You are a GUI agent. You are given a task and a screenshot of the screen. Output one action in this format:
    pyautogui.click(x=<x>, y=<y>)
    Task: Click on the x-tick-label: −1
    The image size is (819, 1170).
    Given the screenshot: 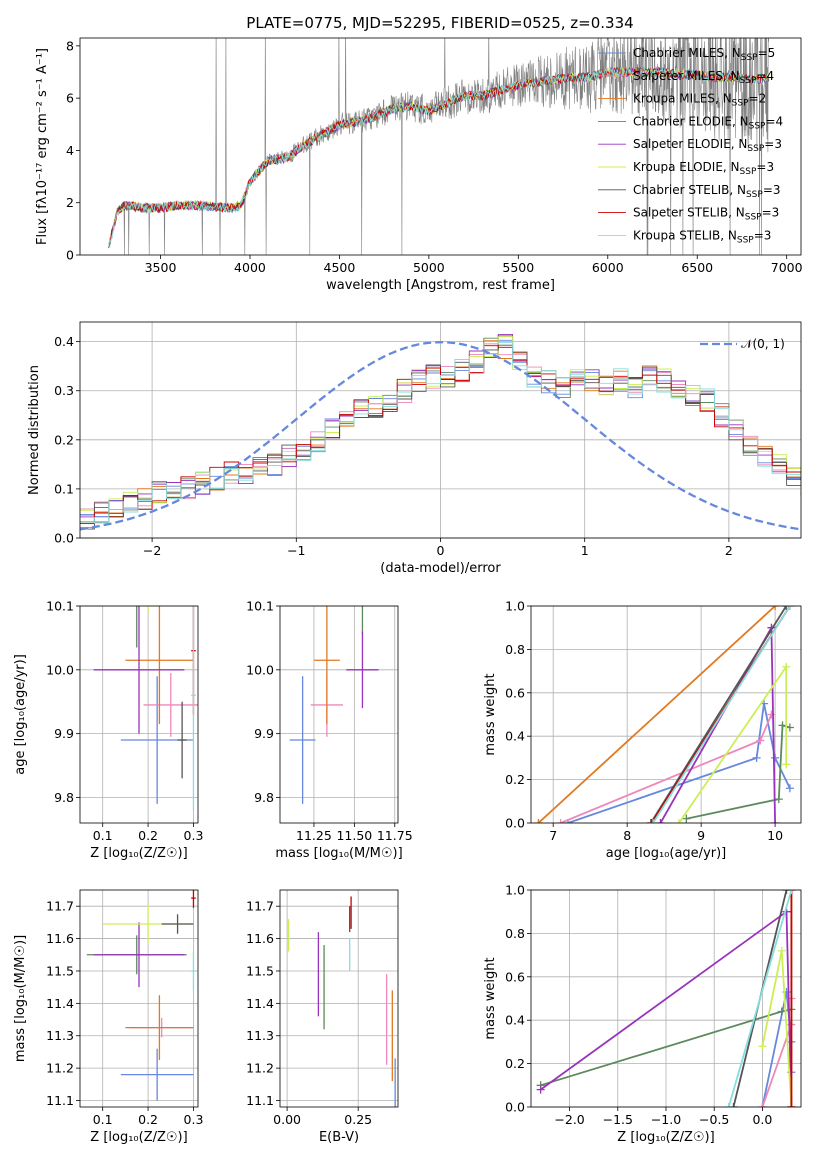 What is the action you would take?
    pyautogui.click(x=296, y=550)
    